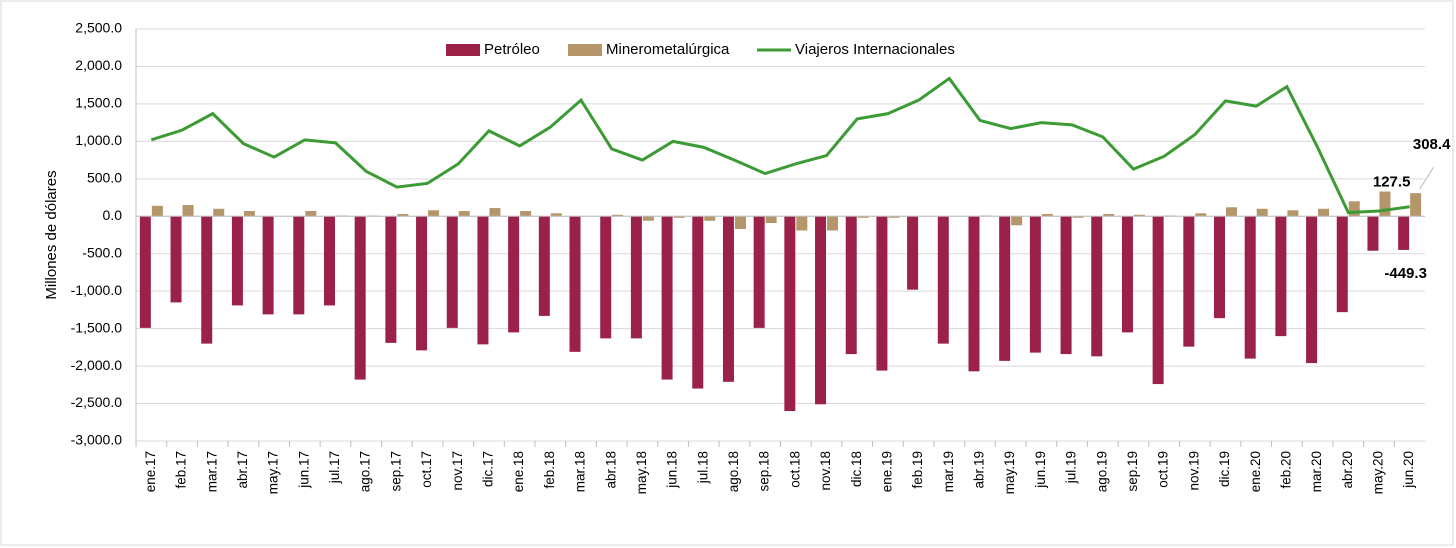  Describe the element at coordinates (150, 471) in the screenshot. I see `x-tick-label: ene.17` at that location.